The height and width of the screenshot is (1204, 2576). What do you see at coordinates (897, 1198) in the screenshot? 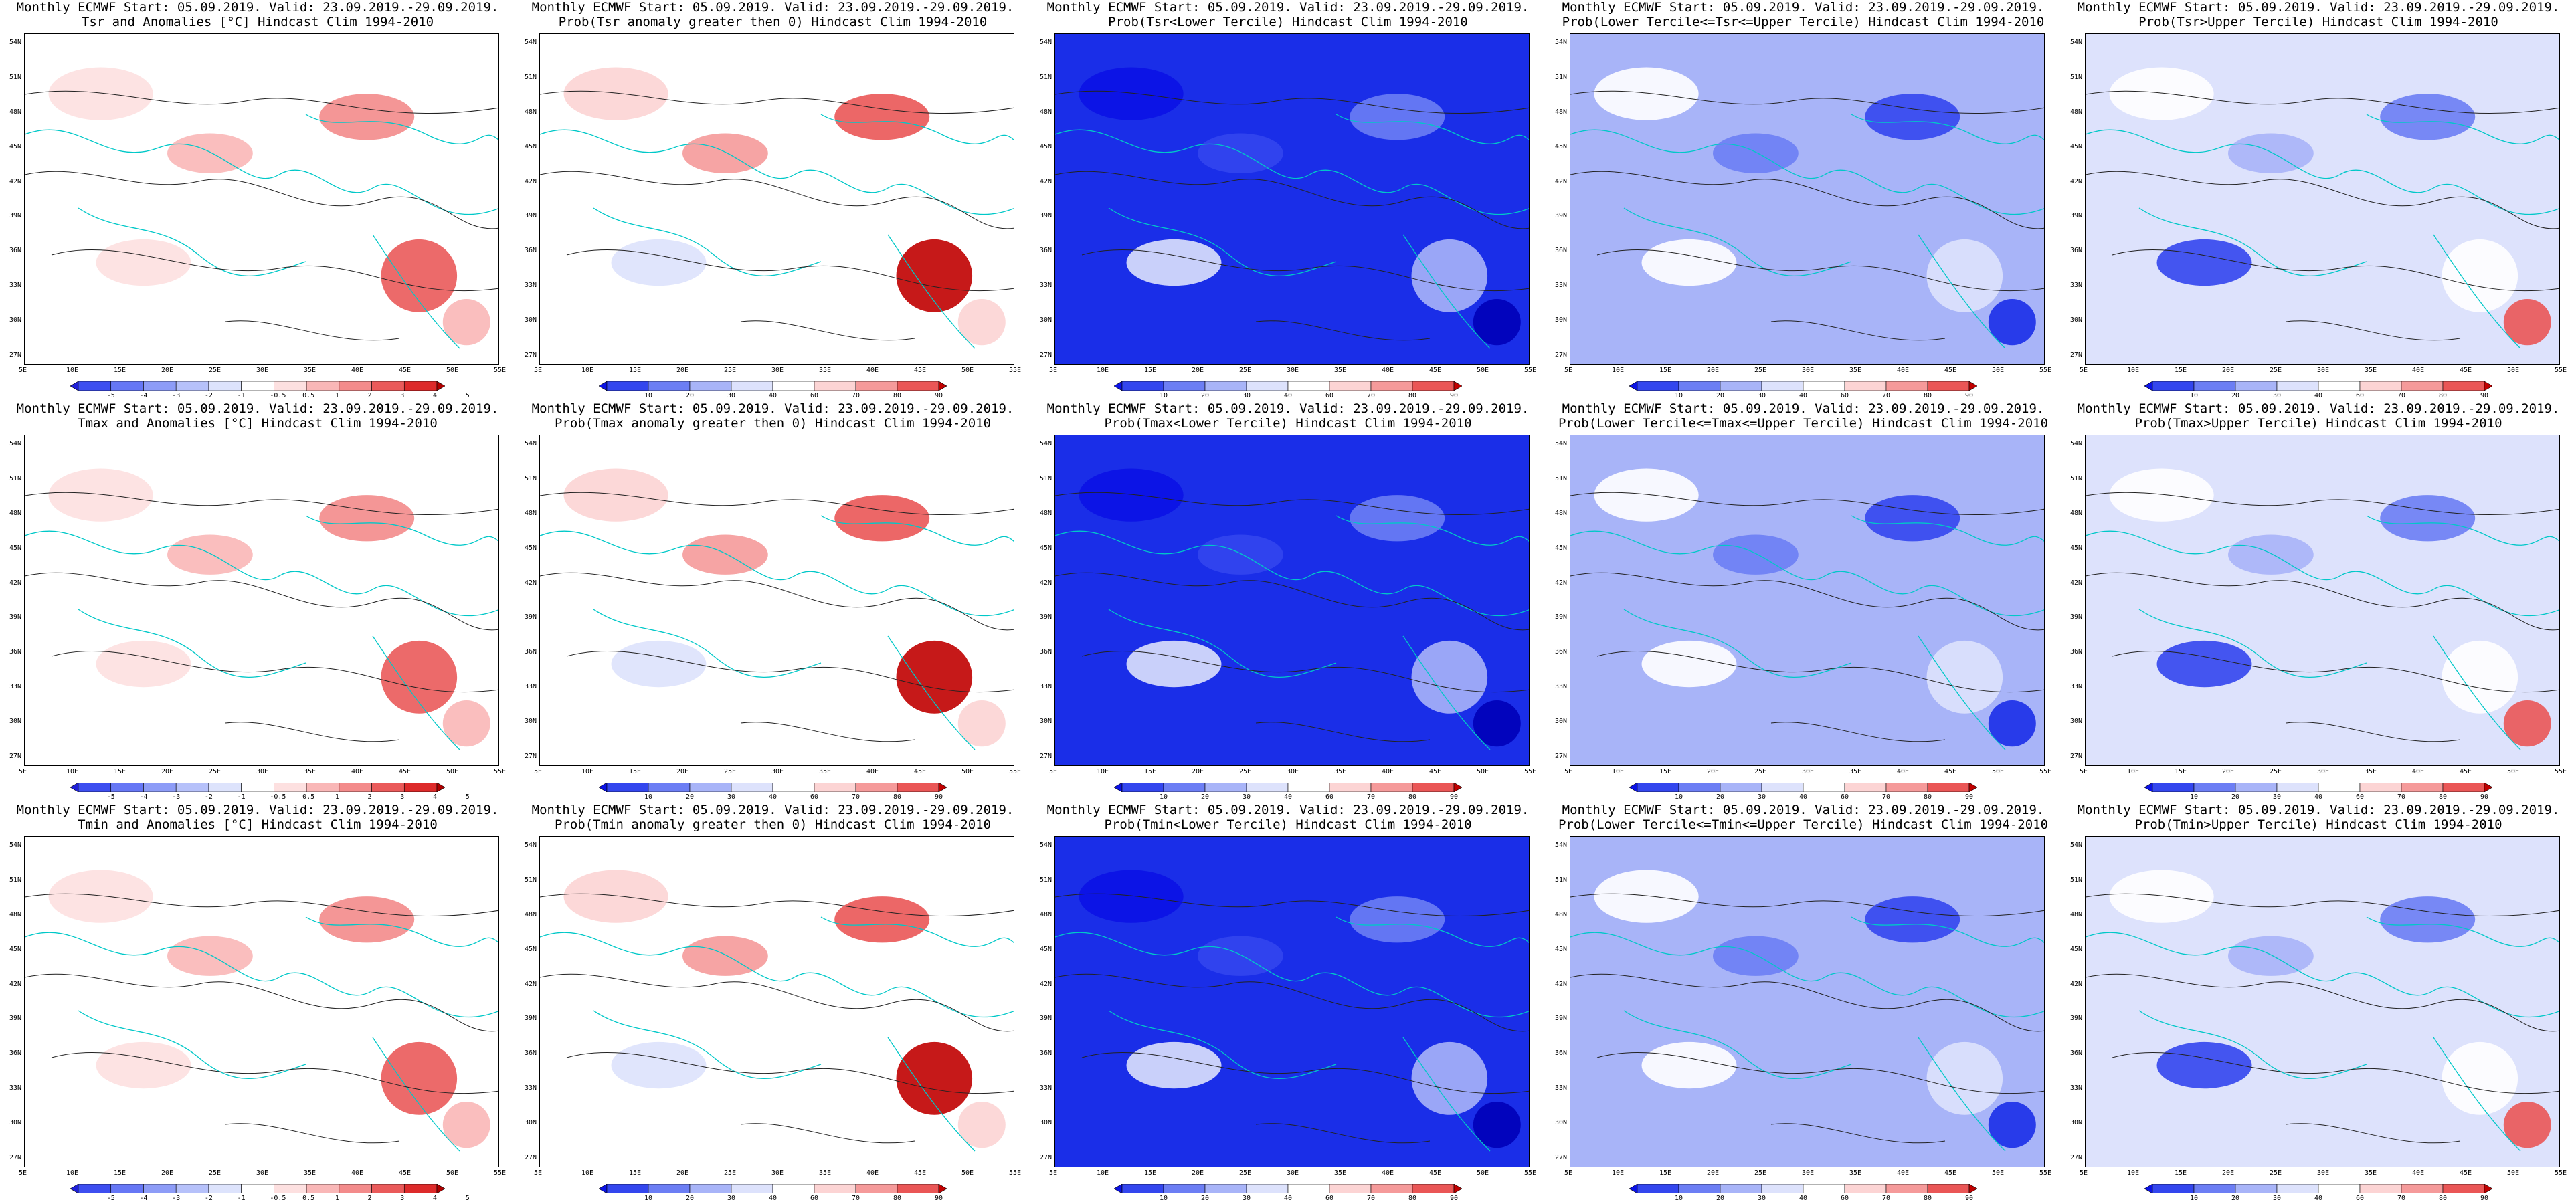
I see `colorbar-tick-label: 80` at bounding box center [897, 1198].